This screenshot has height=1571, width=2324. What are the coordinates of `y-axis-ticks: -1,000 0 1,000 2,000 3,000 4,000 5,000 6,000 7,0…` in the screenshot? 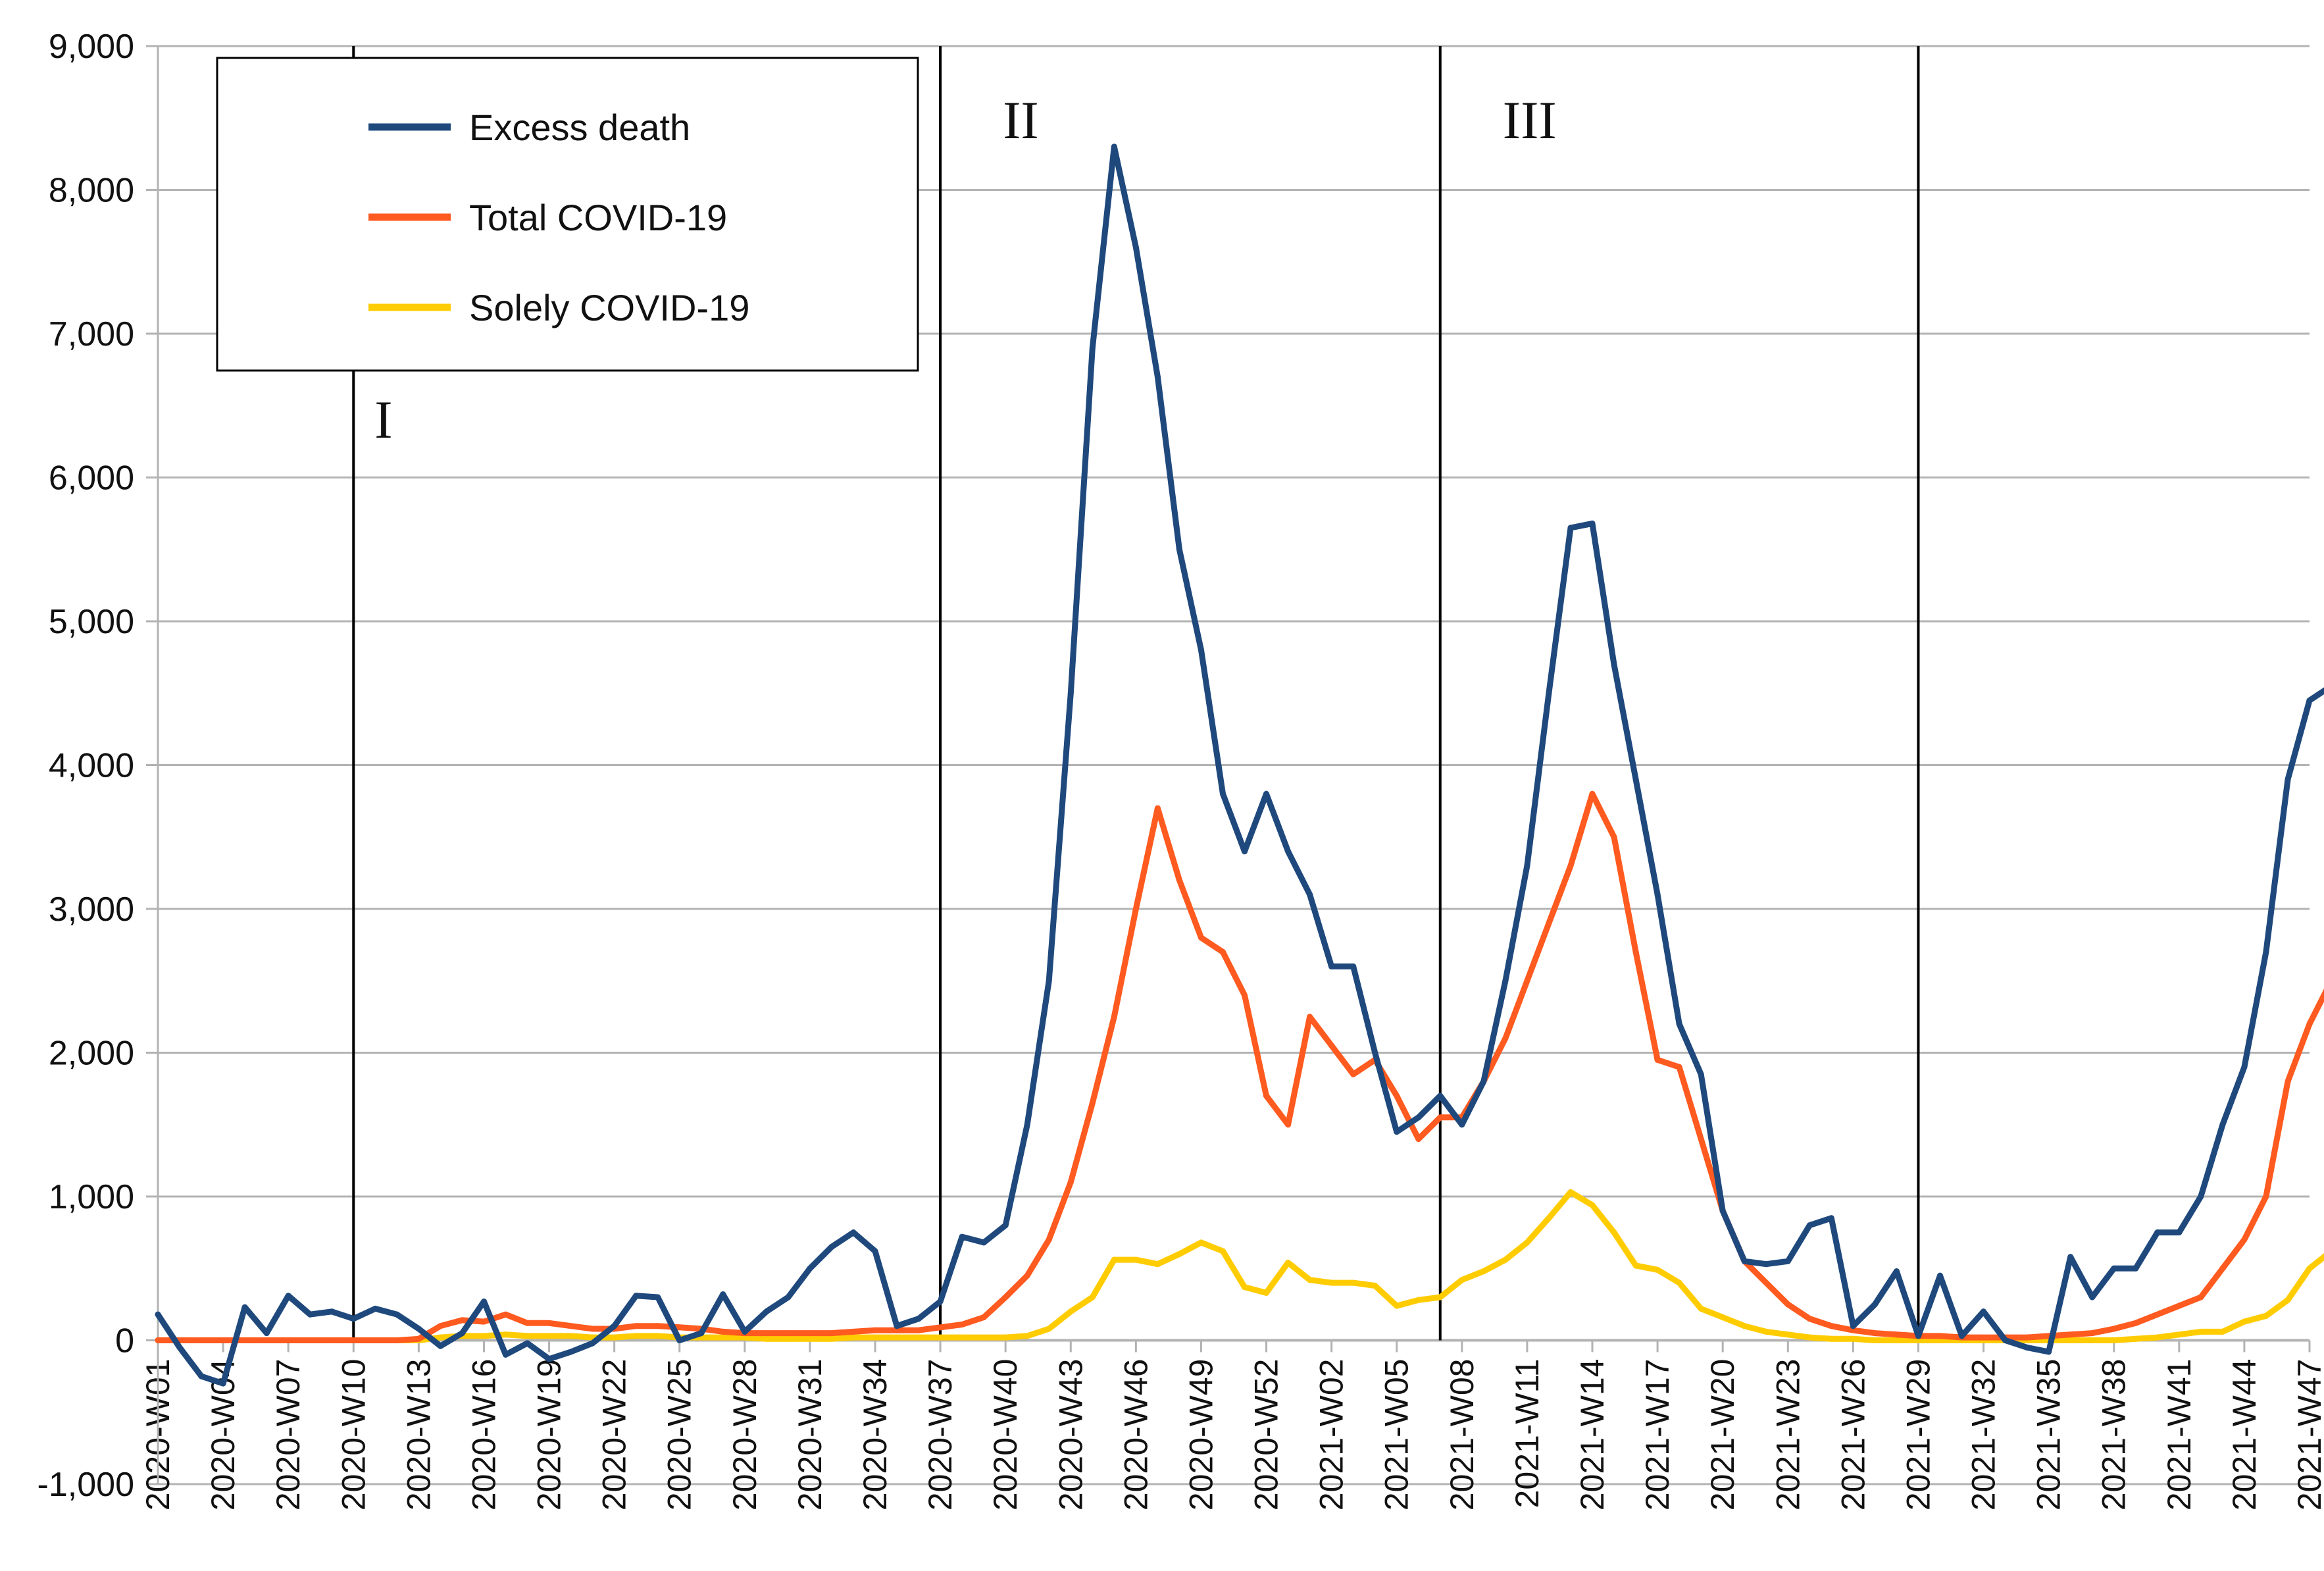 It's located at (98, 766).